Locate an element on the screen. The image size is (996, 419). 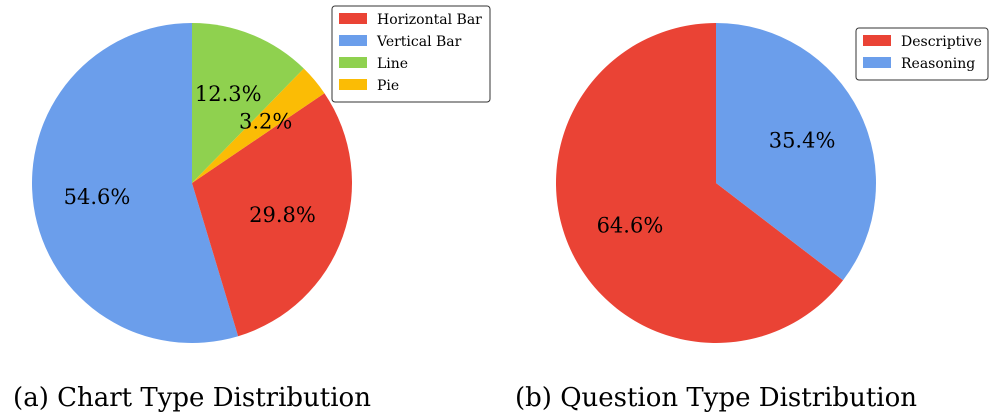
slice-reasoning is located at coordinates (796, 151).